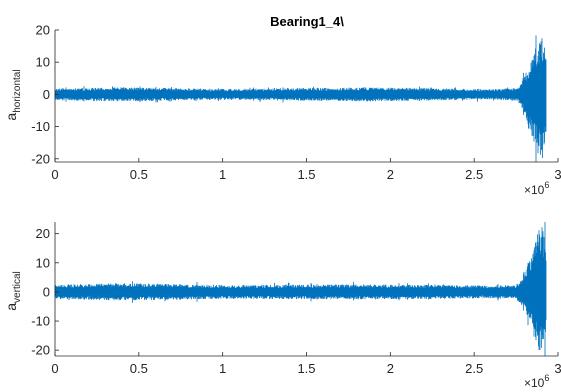 The height and width of the screenshot is (392, 561). I want to click on x-exponent-label-top: ×10⁶, so click(536, 188).